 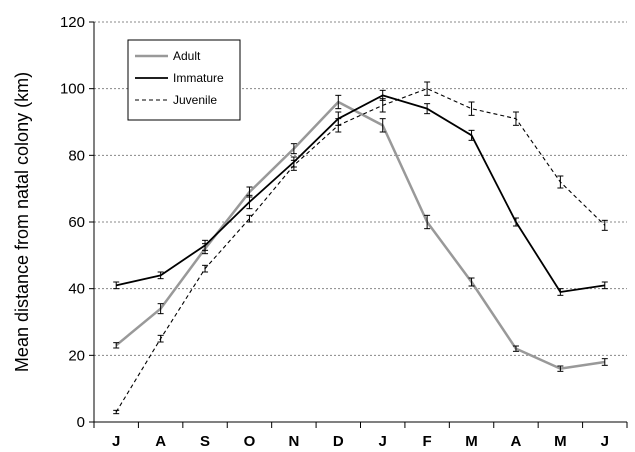 I want to click on y-tick-label: 80, so click(x=76, y=155).